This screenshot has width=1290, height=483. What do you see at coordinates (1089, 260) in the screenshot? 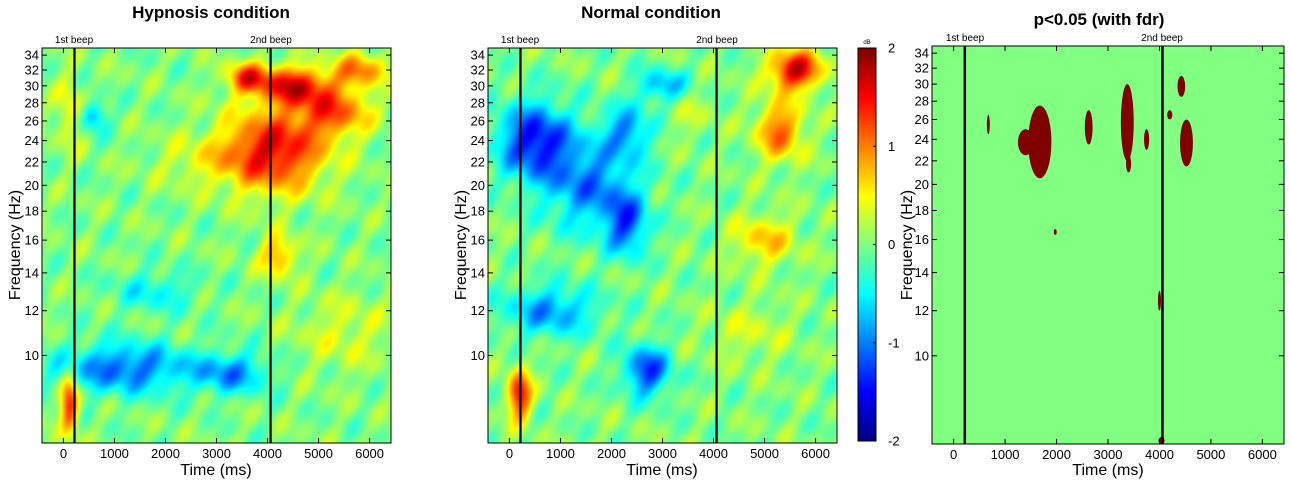
I see `significant-regions` at bounding box center [1089, 260].